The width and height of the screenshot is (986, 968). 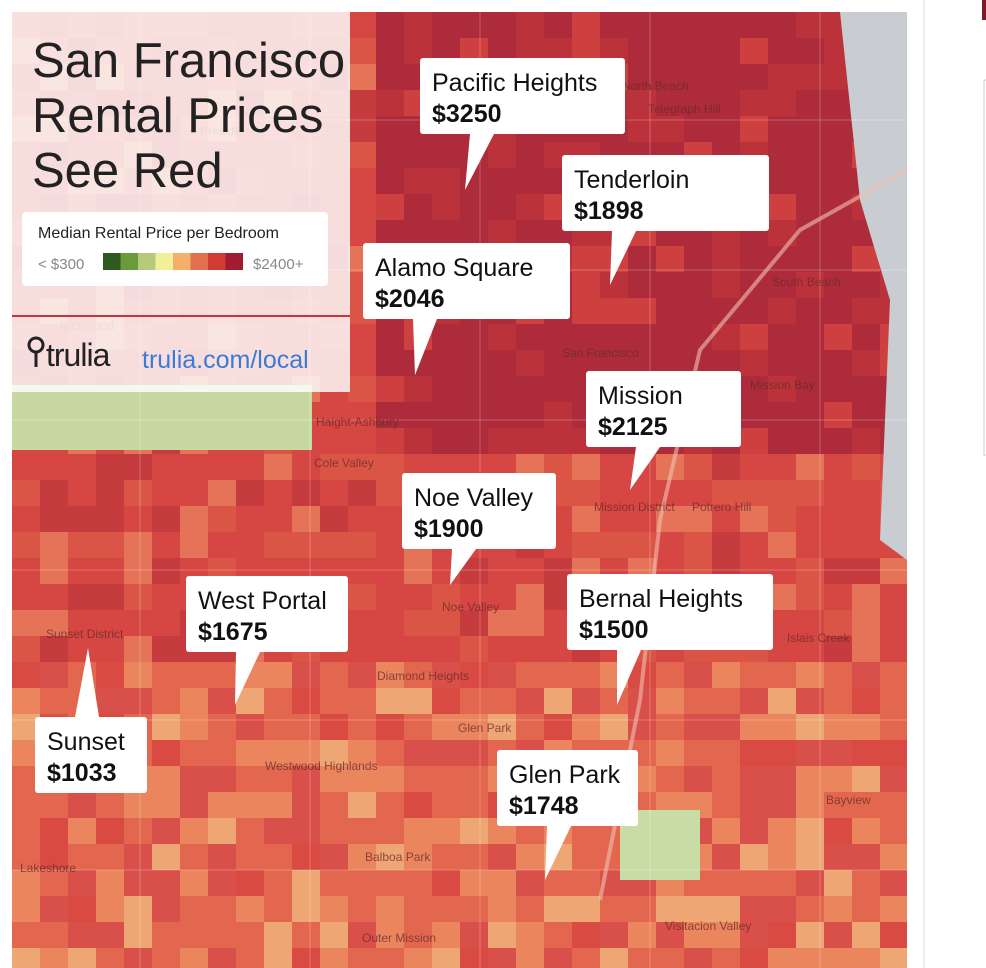 What do you see at coordinates (609, 211) in the screenshot?
I see `callout-price: $1898` at bounding box center [609, 211].